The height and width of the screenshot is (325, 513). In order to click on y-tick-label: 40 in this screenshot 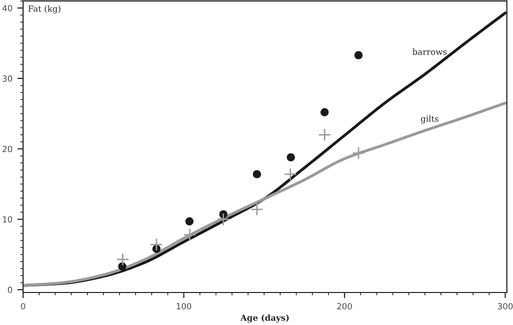, I will do `click(7, 8)`.